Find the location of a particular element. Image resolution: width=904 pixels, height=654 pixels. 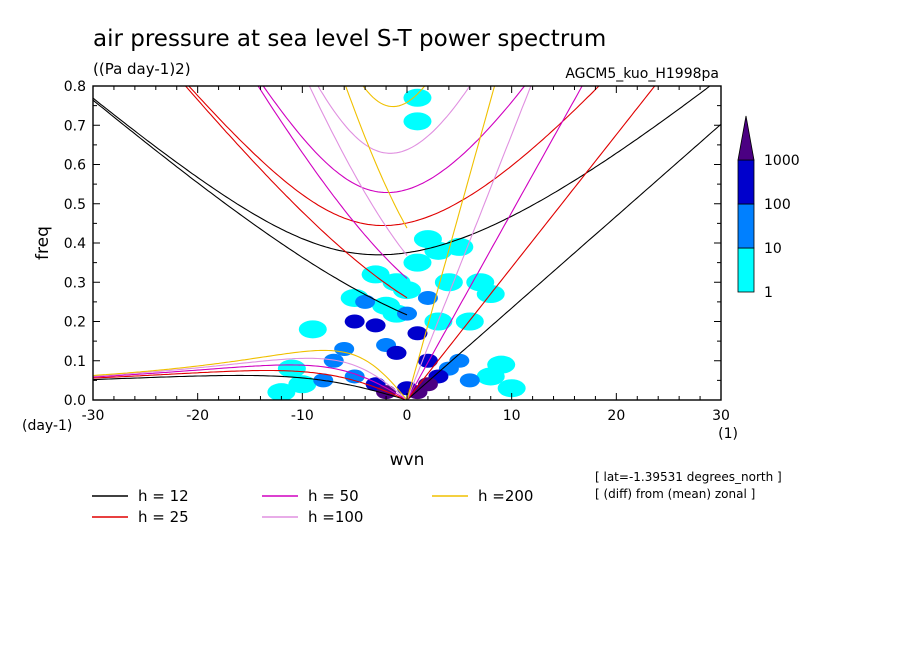

legend-label-200: h =200 is located at coordinates (505, 496).